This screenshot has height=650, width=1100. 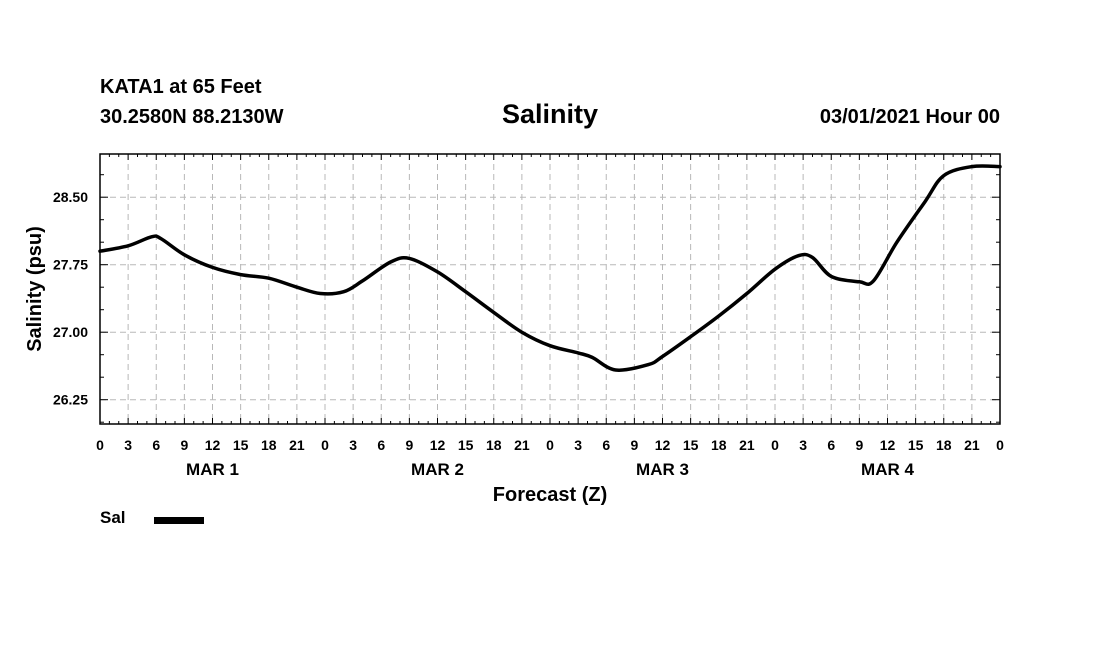 What do you see at coordinates (113, 517) in the screenshot?
I see `legend-label-sal: Sal` at bounding box center [113, 517].